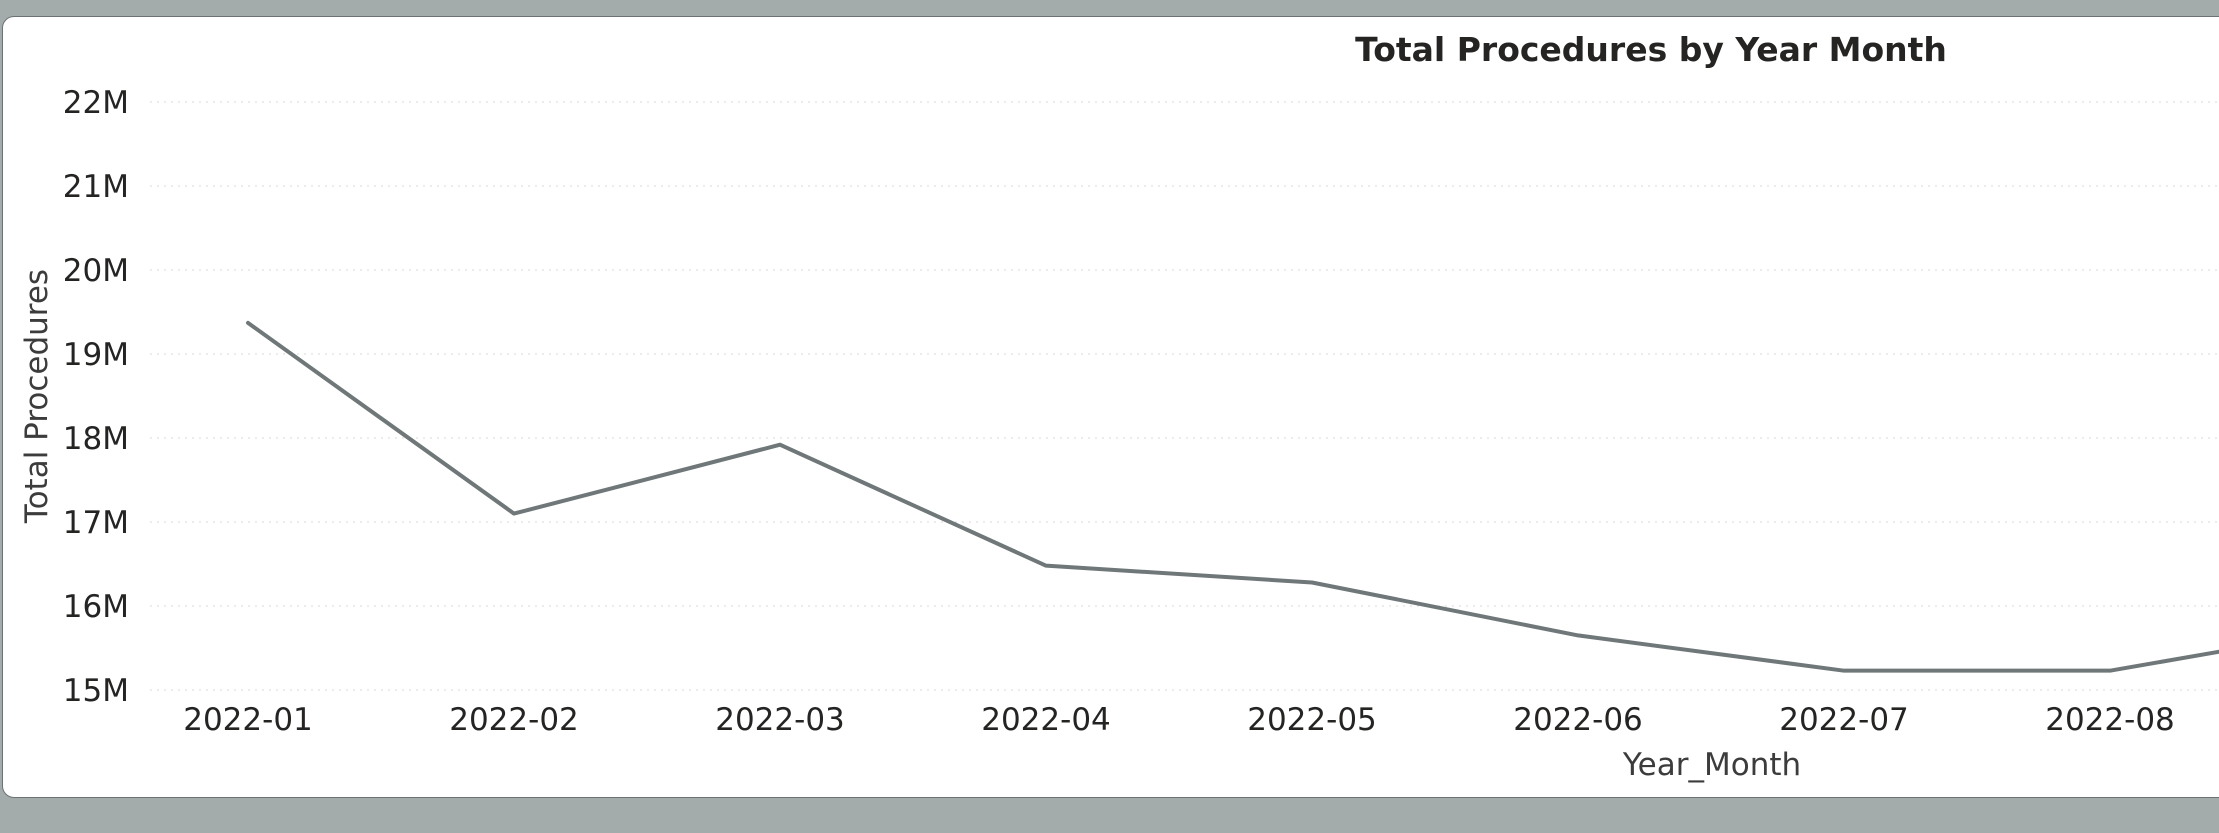 The image size is (2219, 833). What do you see at coordinates (96, 271) in the screenshot?
I see `y-tick-label: 20M` at bounding box center [96, 271].